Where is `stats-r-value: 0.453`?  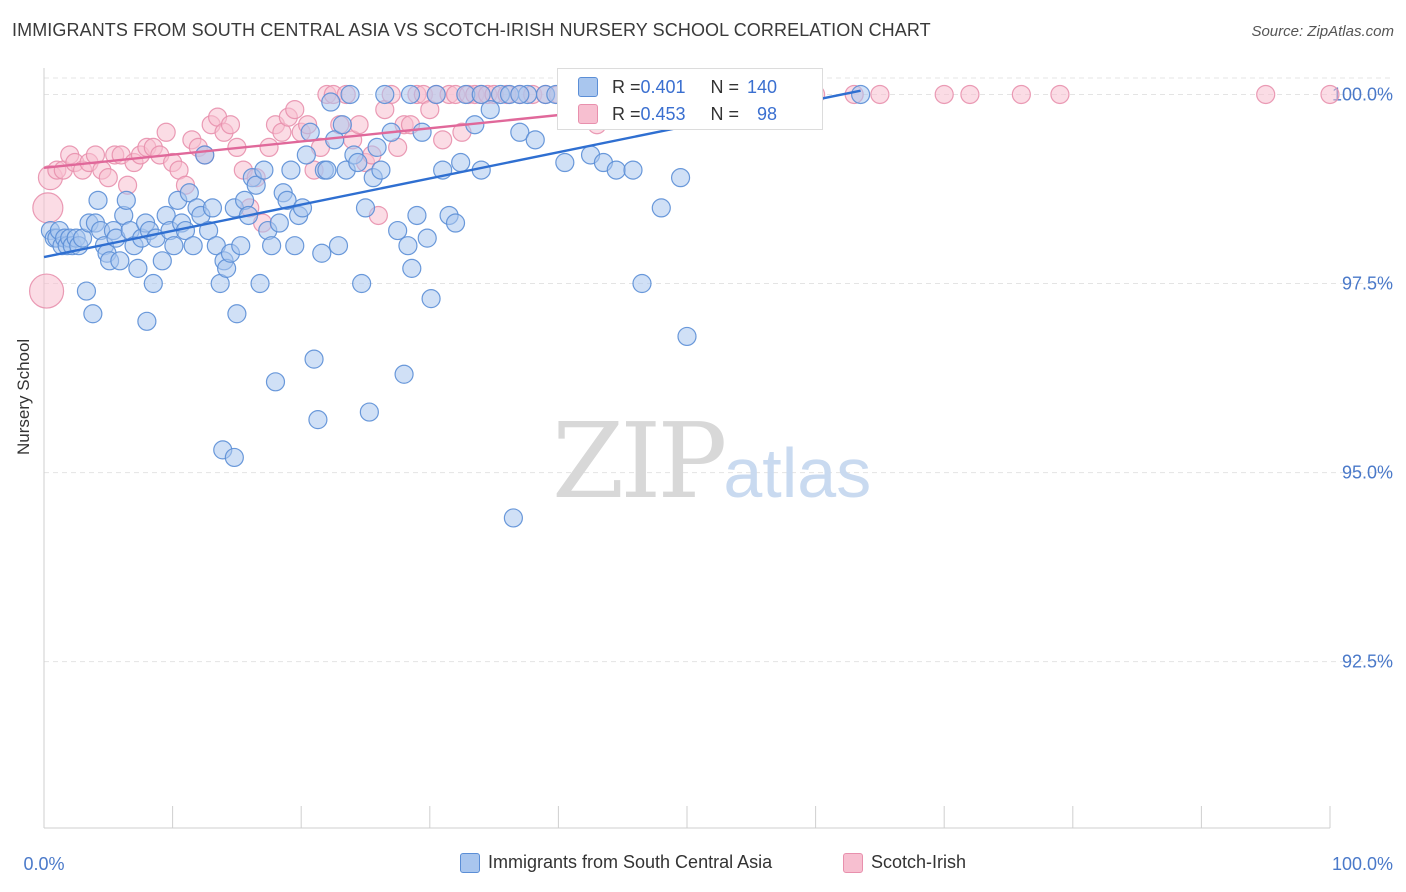 stats-r-value: 0.453 is located at coordinates (663, 113).